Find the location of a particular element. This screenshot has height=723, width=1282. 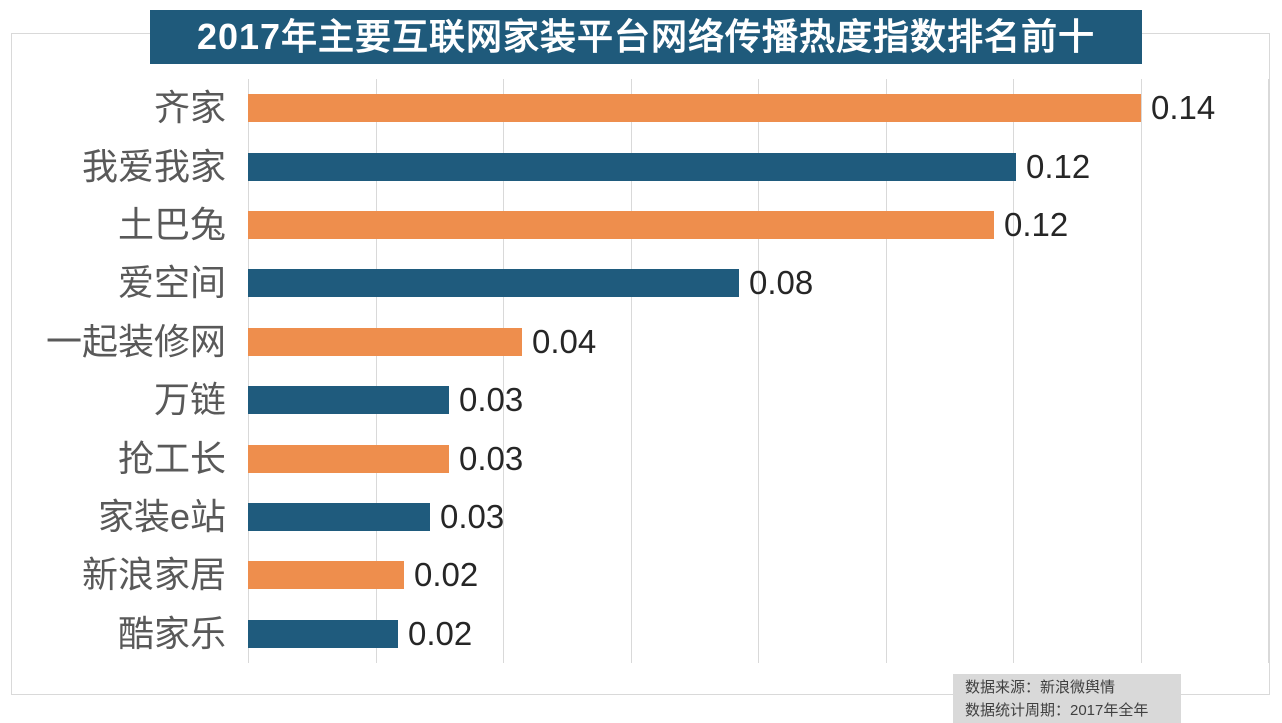

category-label: 新浪家居 is located at coordinates (153, 574).